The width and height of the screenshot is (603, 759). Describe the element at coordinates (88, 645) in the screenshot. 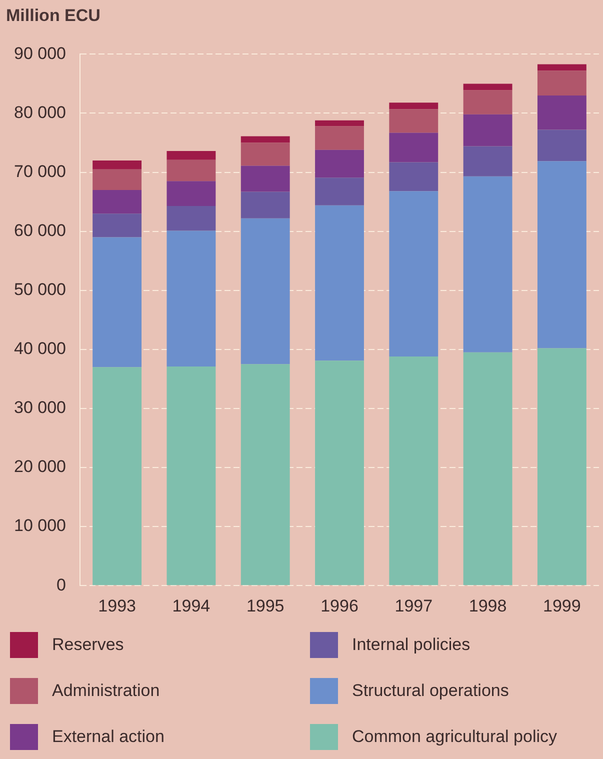

I see `legend-label: Reserves` at that location.